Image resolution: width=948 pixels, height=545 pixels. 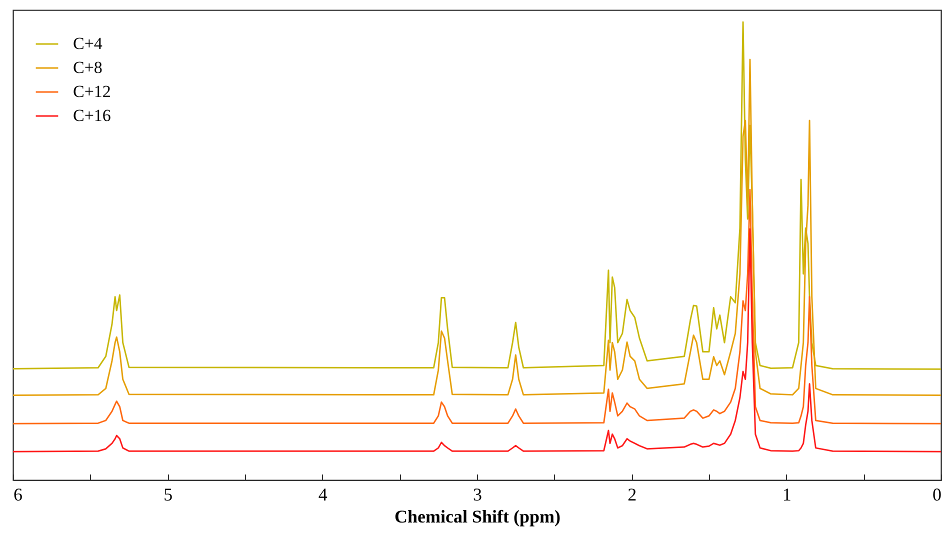 What do you see at coordinates (787, 494) in the screenshot?
I see `x-tick-label: 1` at bounding box center [787, 494].